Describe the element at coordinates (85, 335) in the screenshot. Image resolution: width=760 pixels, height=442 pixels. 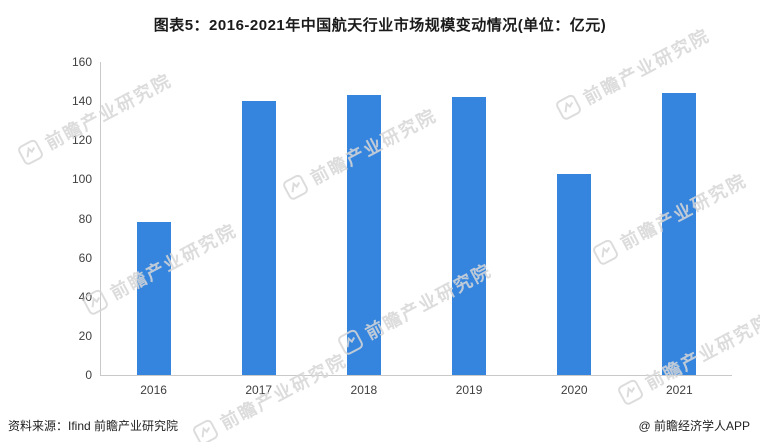
I see `y-axis-tick-label: 20` at that location.